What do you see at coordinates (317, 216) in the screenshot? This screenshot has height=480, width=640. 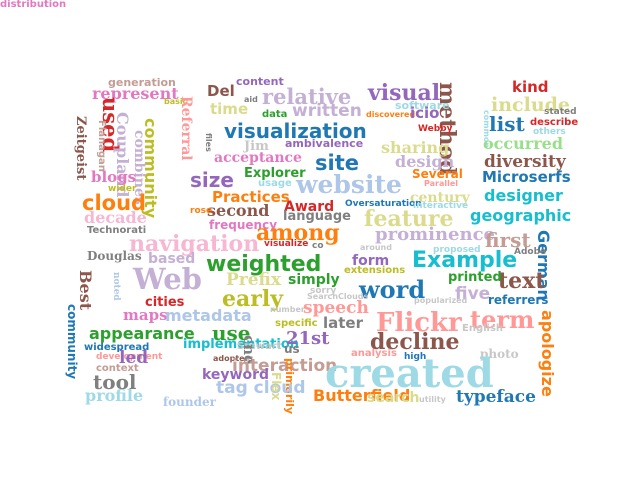 I see `cloud-word: language` at bounding box center [317, 216].